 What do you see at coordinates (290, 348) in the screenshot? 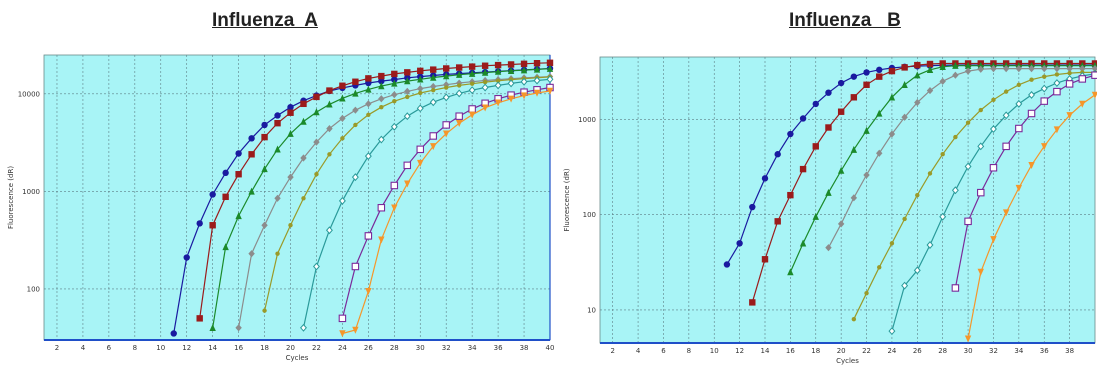
I see `x-tick-label: 20` at bounding box center [290, 348].